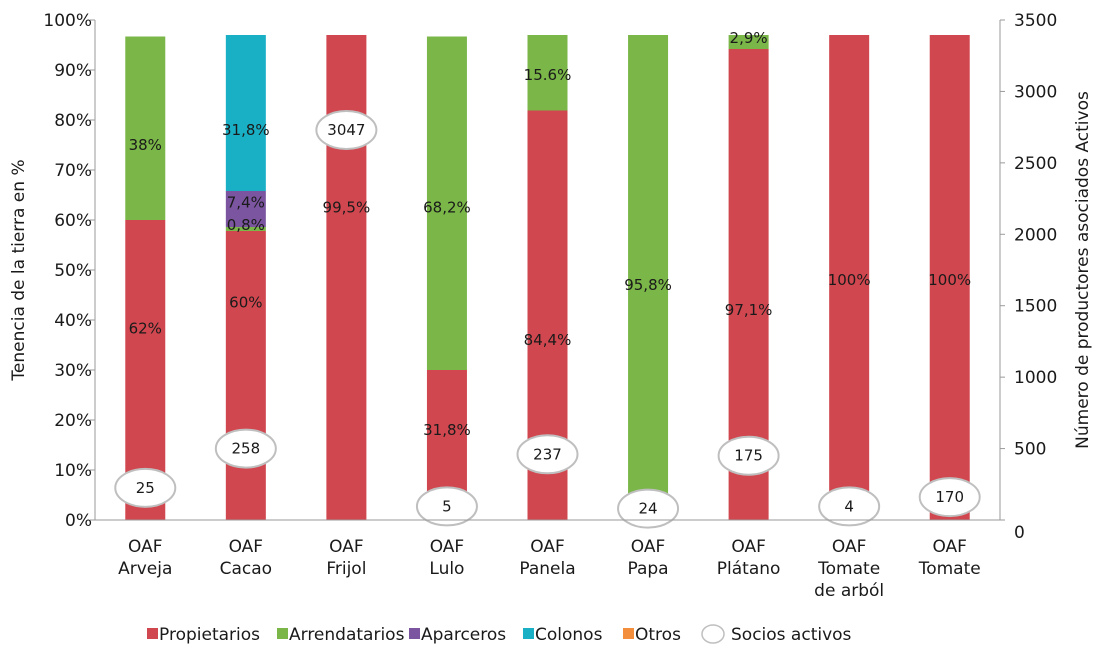 The height and width of the screenshot is (657, 1100). What do you see at coordinates (547, 569) in the screenshot?
I see `x-tick-label: Panela` at bounding box center [547, 569].